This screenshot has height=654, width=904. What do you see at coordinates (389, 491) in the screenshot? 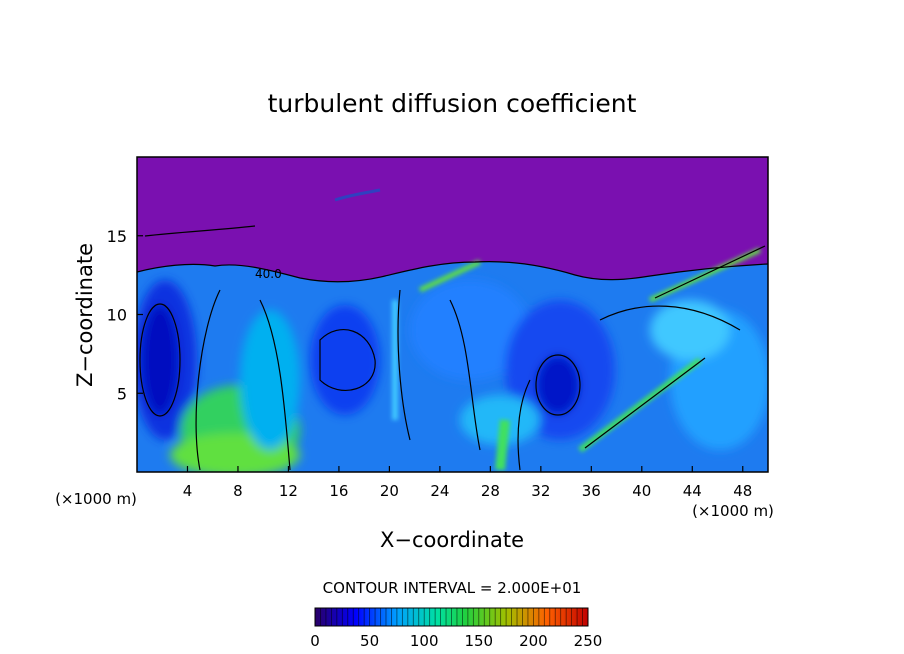
I see `x-tick-label: 20` at bounding box center [389, 491].